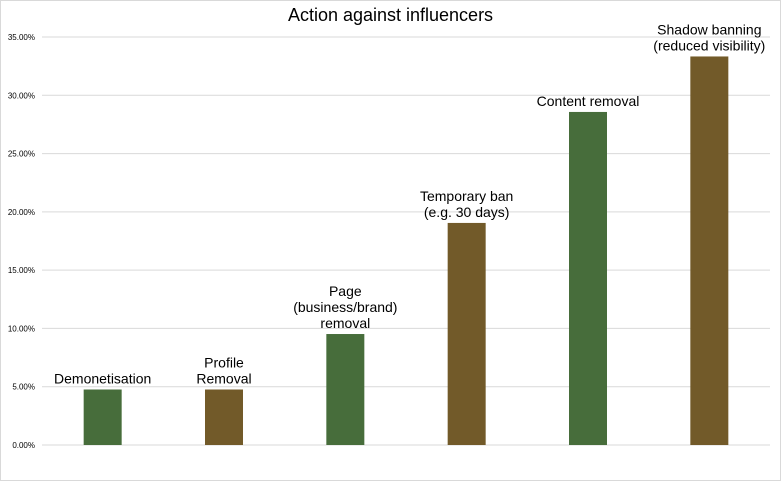 Image resolution: width=781 pixels, height=481 pixels. I want to click on y-tick-label: 10.00%, so click(21, 328).